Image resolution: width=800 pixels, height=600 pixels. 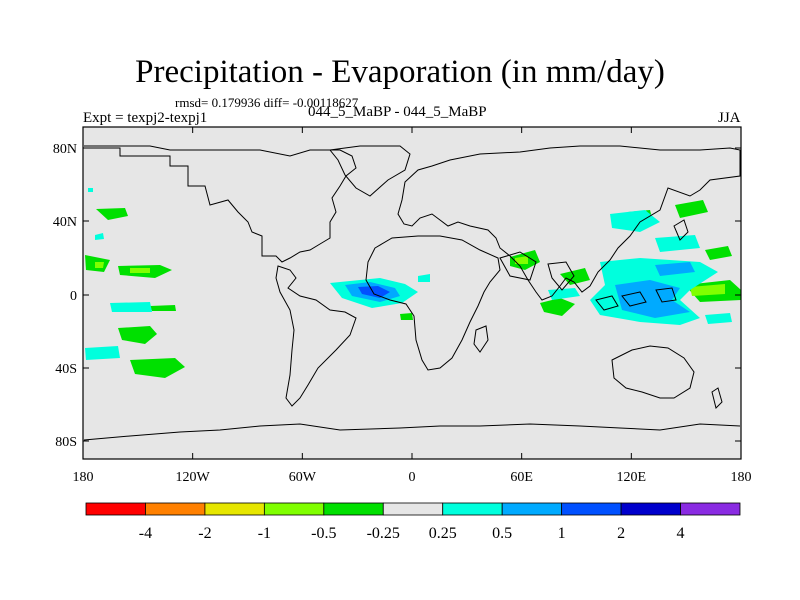 What do you see at coordinates (374, 292) in the screenshot?
I see `positive-strong-regions` at bounding box center [374, 292].